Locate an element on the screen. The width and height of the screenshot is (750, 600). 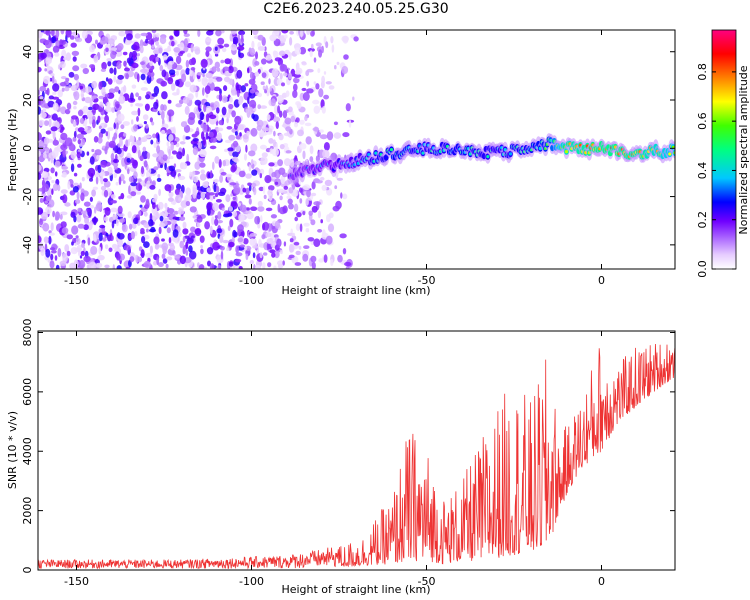
y-tick-label: 2000 is located at coordinates (27, 511).